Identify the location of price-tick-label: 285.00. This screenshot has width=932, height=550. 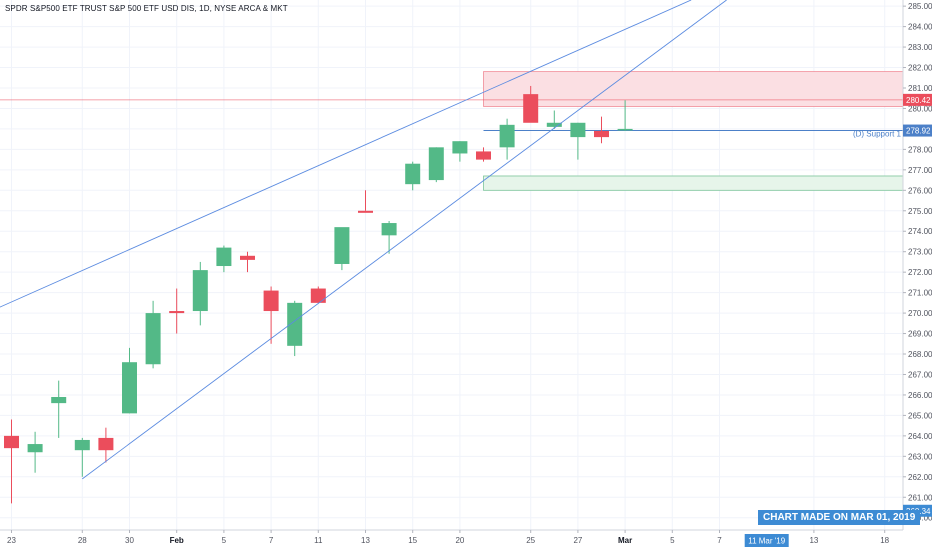
(920, 6).